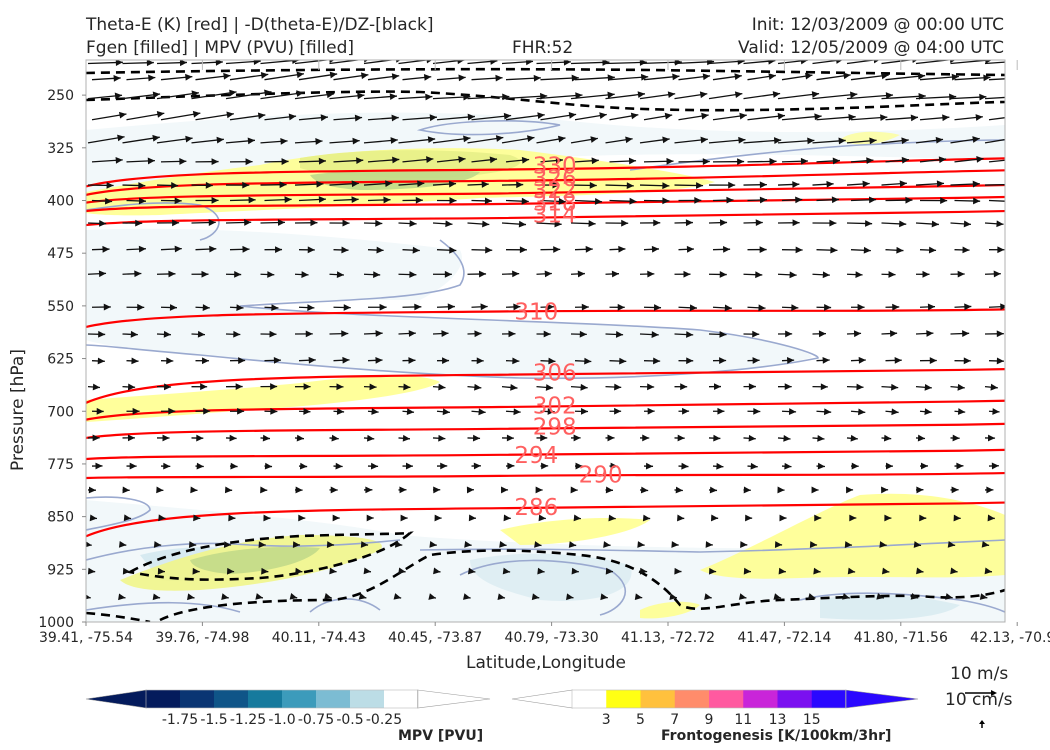 Image resolution: width=1050 pixels, height=750 pixels. I want to click on colorbar-extend-right, so click(882, 699).